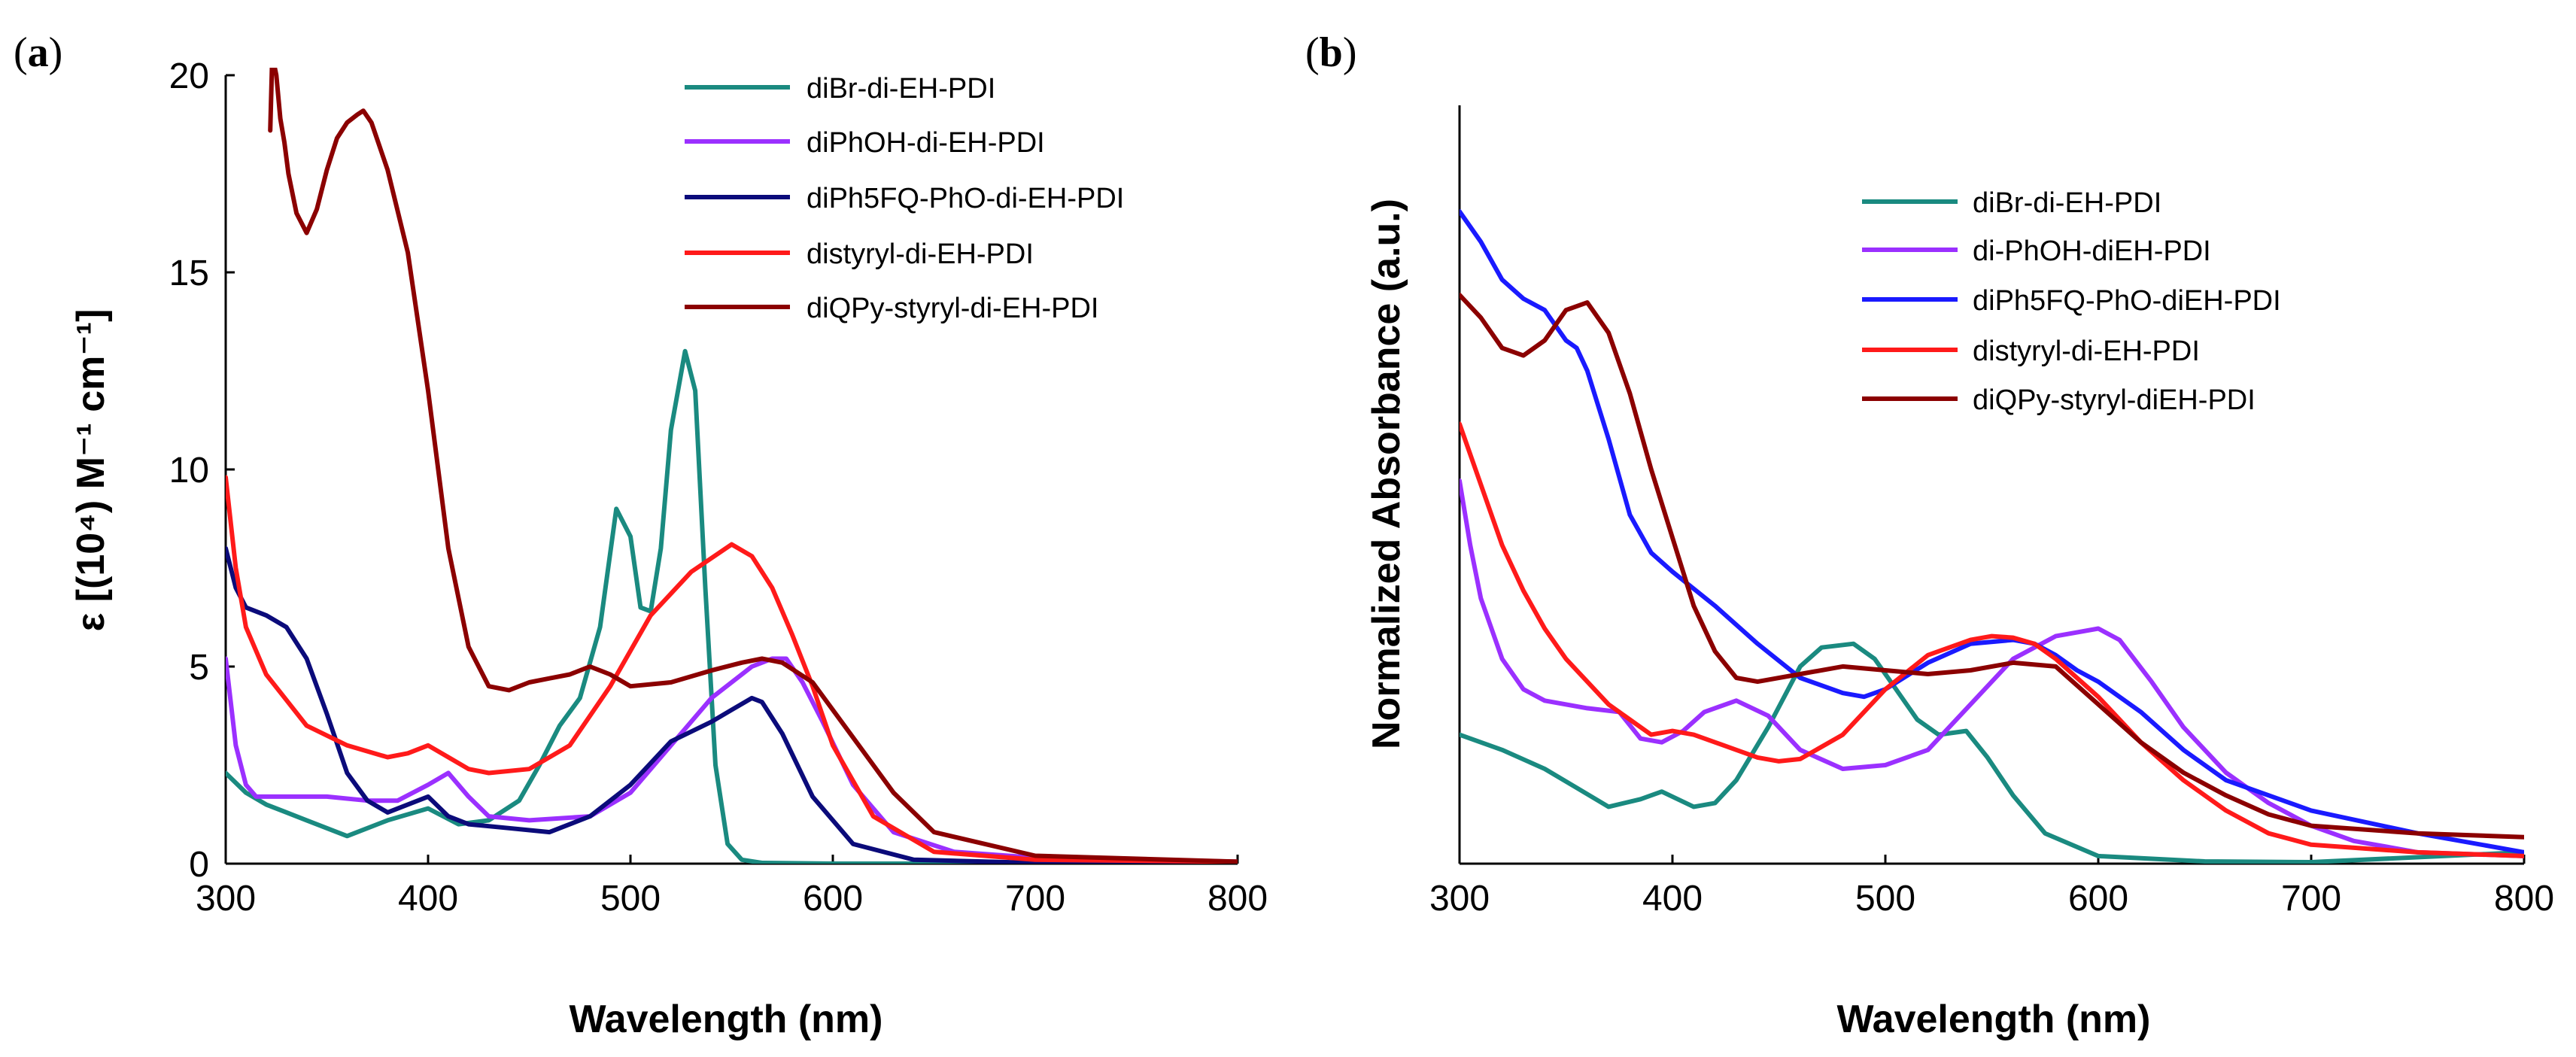 The height and width of the screenshot is (1057, 2576). What do you see at coordinates (199, 668) in the screenshot?
I see `panel-a-y-tick-label: 5` at bounding box center [199, 668].